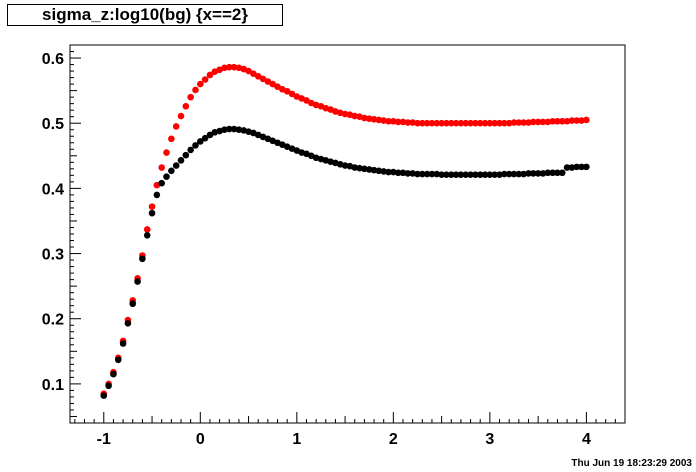  What do you see at coordinates (53, 320) in the screenshot?
I see `y-tick-label: 0.2` at bounding box center [53, 320].